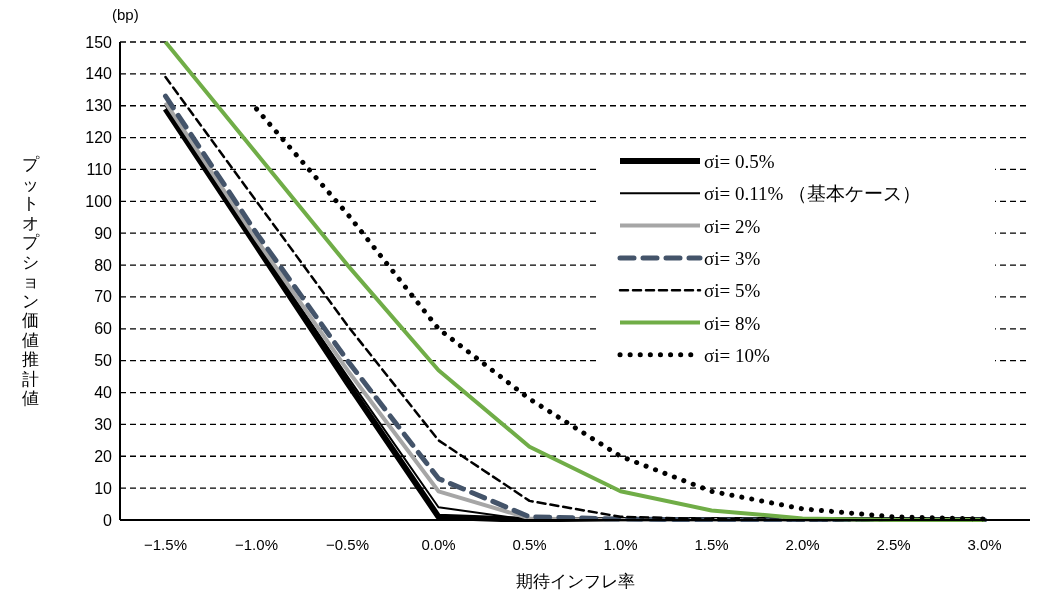 Image resolution: width=1046 pixels, height=597 pixels. I want to click on x-tick-label: 1.5%, so click(711, 544).